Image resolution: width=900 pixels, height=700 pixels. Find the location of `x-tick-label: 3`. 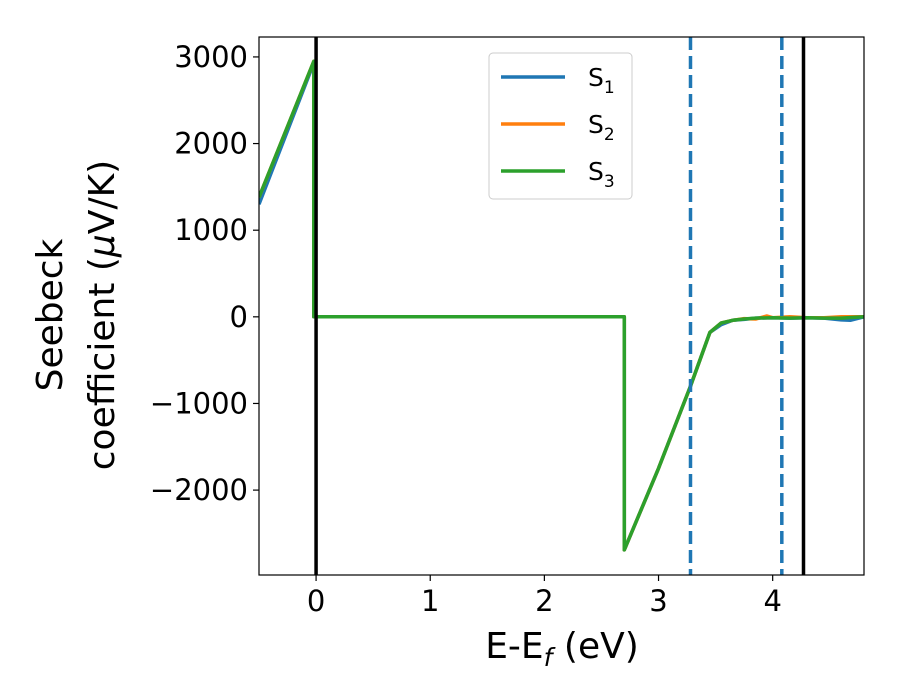

x-tick-label: 3 is located at coordinates (658, 601).